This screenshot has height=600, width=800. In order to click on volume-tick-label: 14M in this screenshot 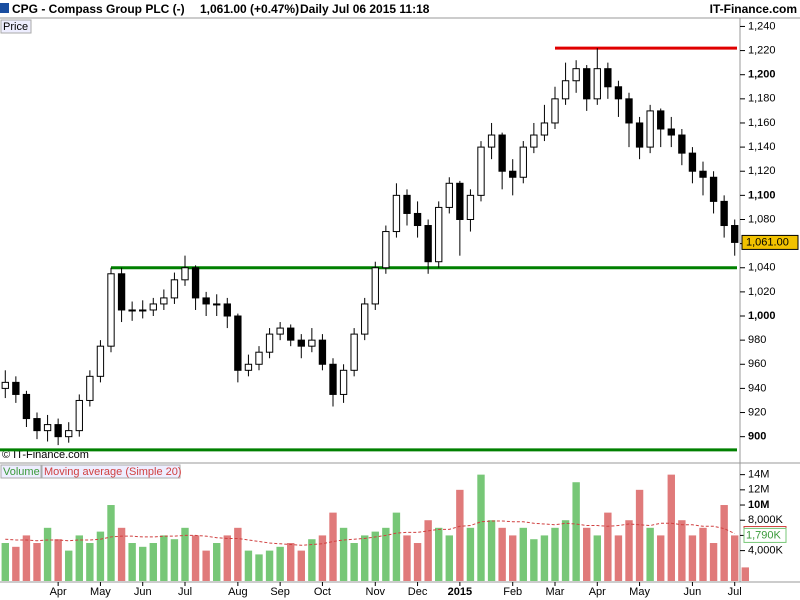, I will do `click(758, 475)`.